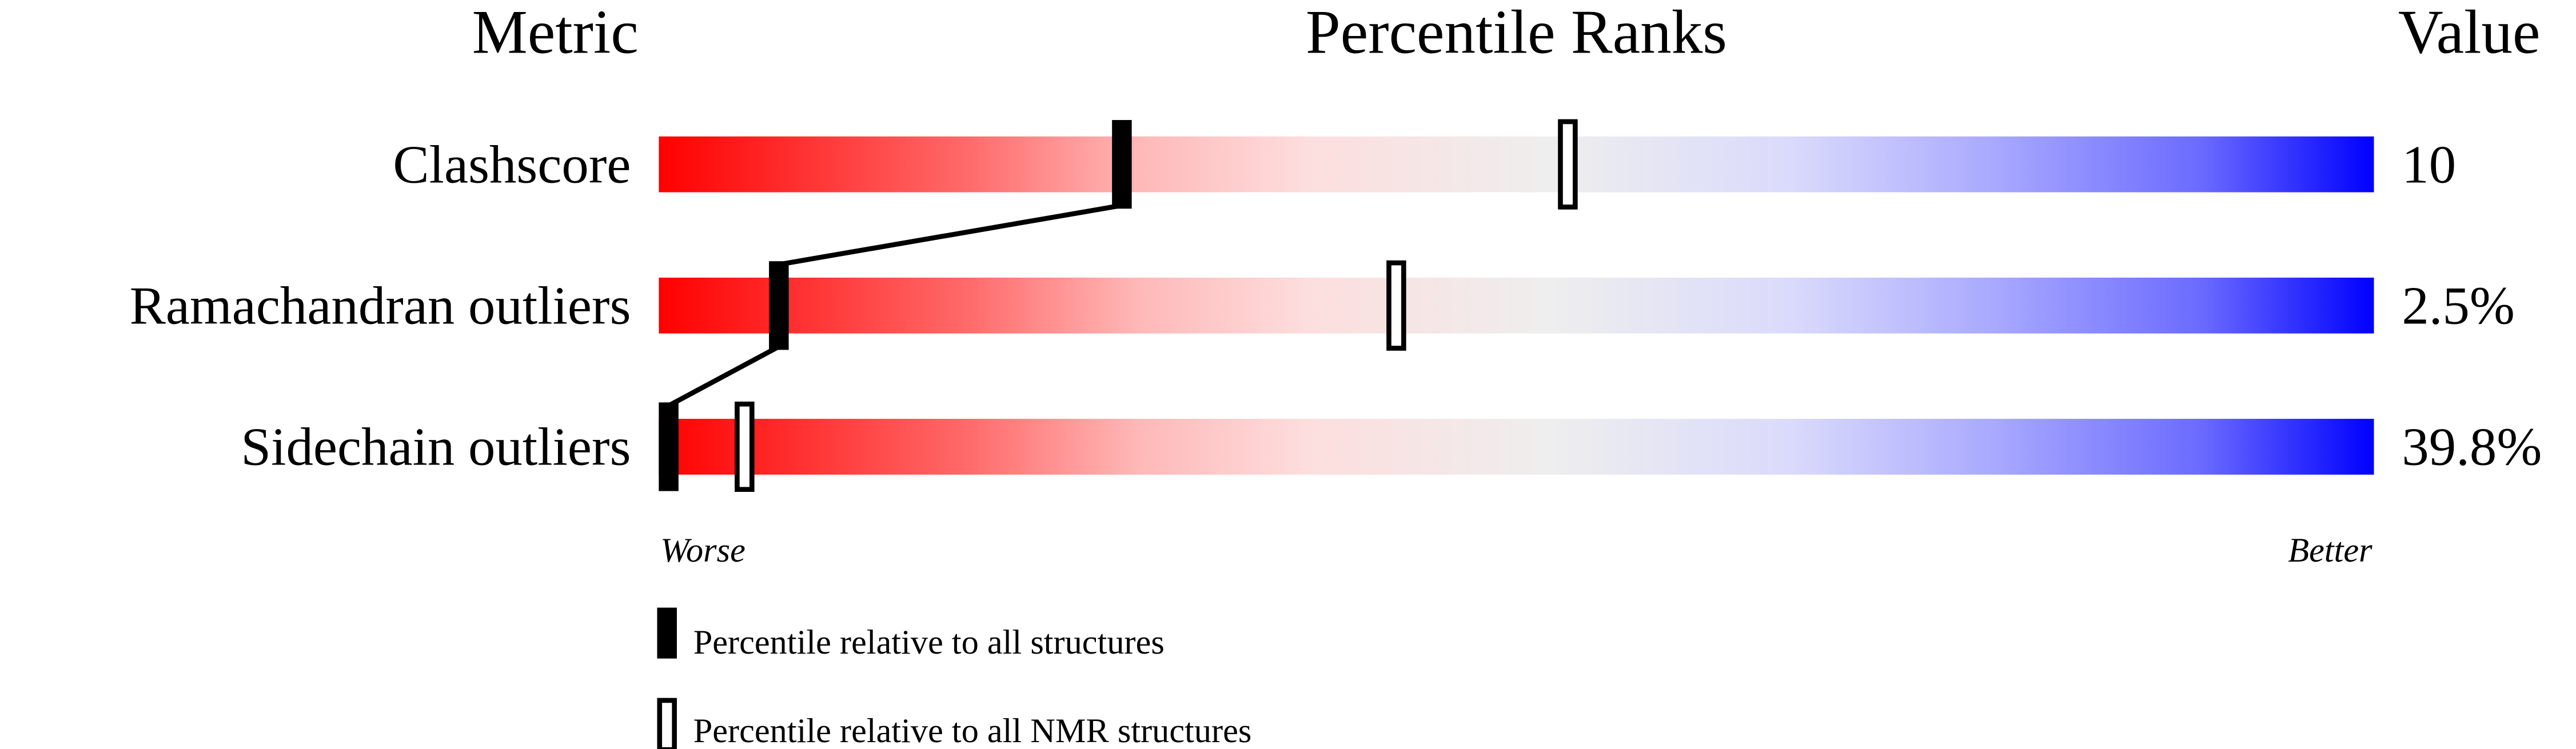 This screenshot has height=749, width=2576. Describe the element at coordinates (2472, 446) in the screenshot. I see `metric-value: 39.8%` at that location.